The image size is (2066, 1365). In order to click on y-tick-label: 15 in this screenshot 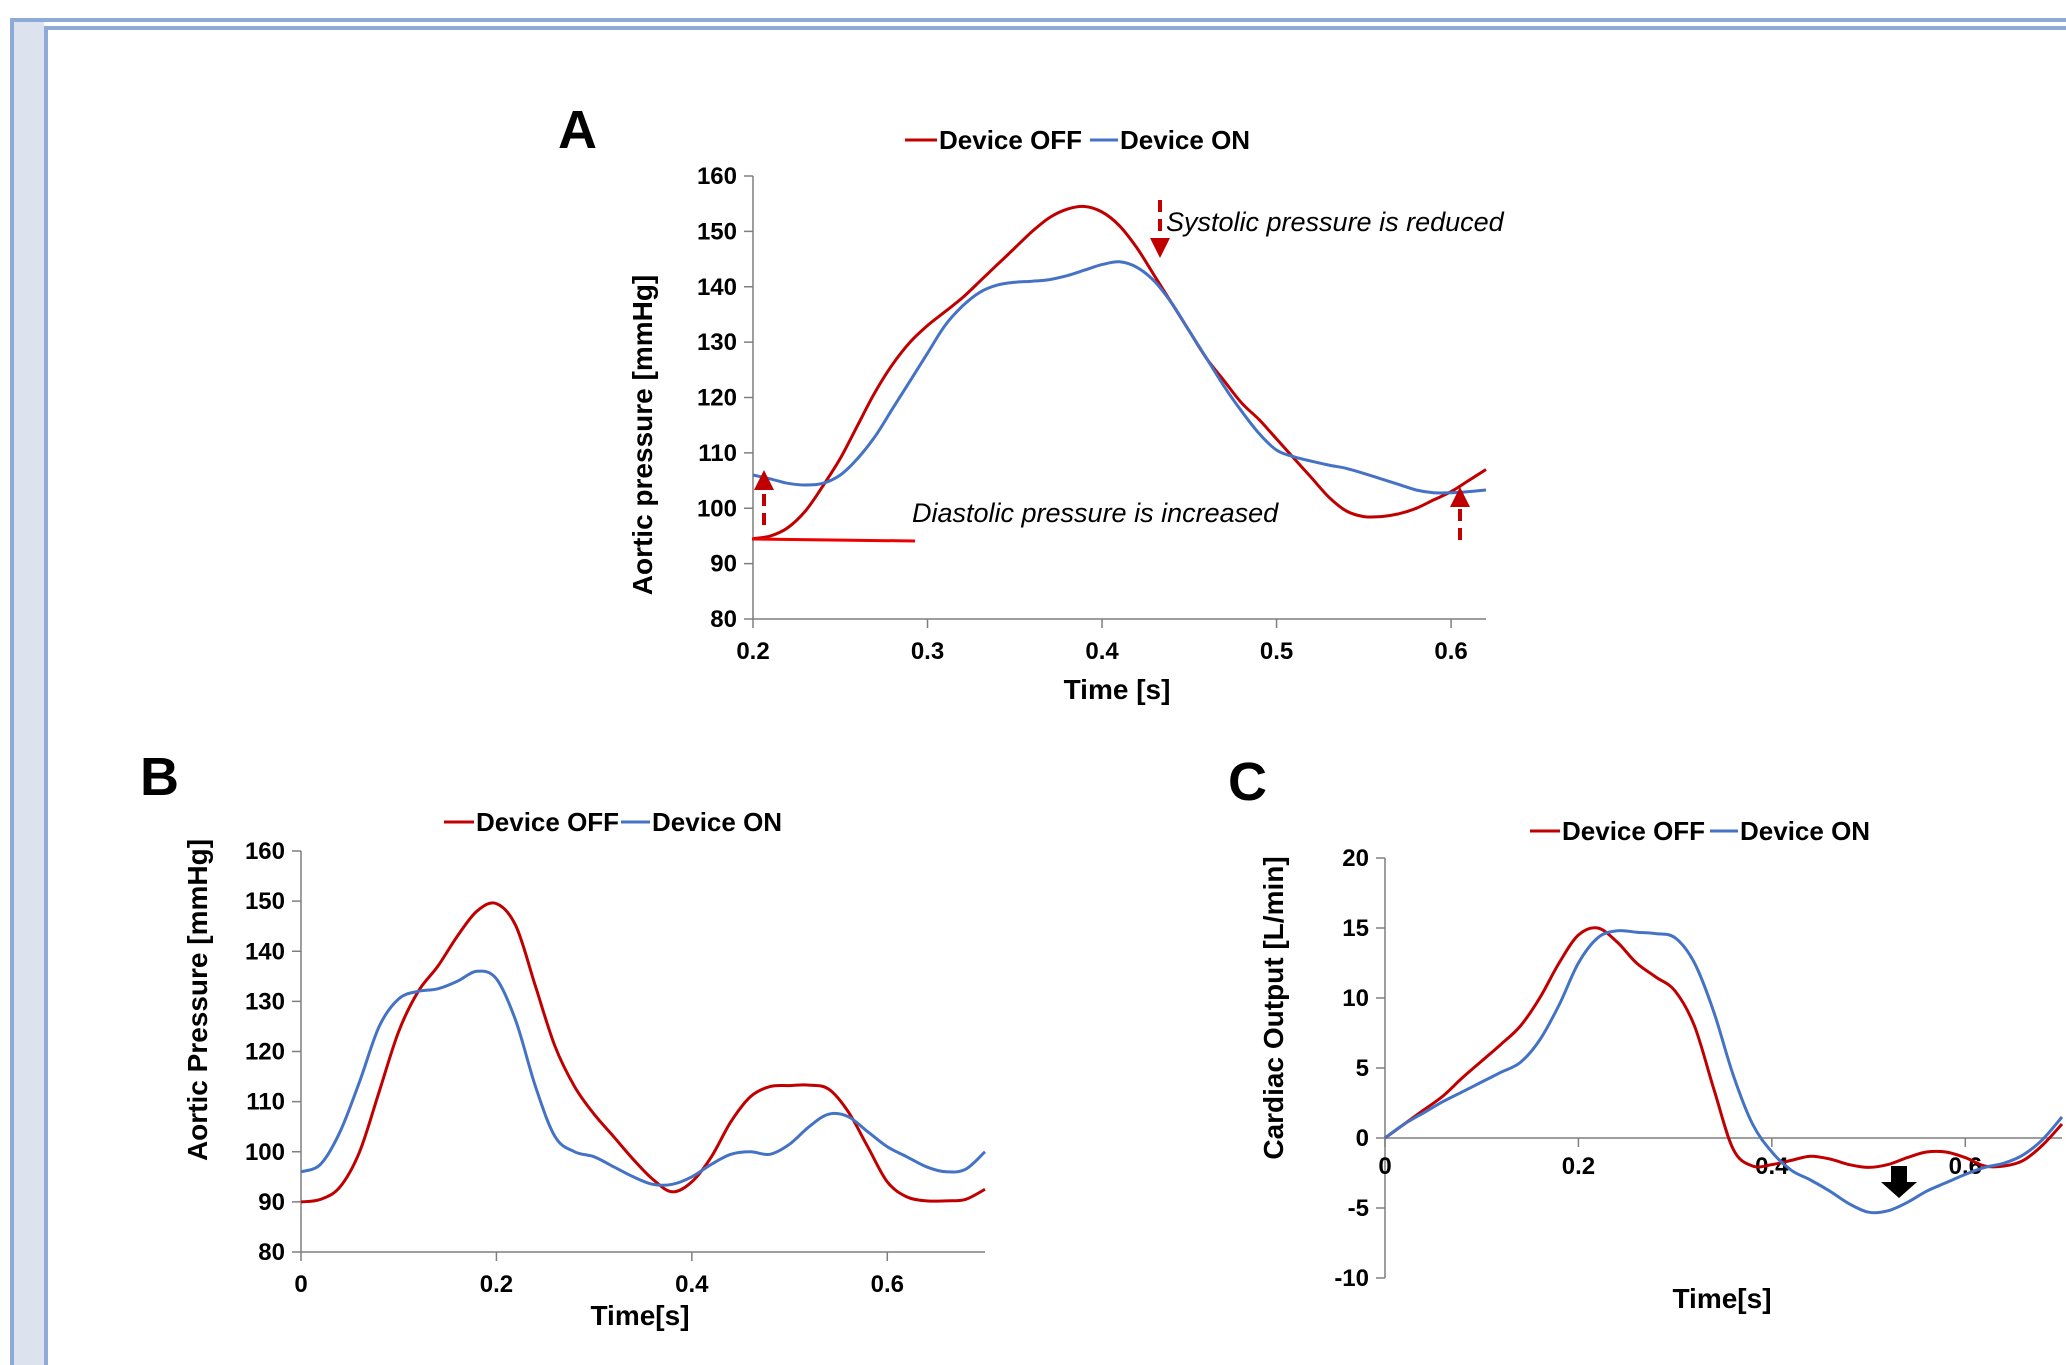, I will do `click(1355, 928)`.